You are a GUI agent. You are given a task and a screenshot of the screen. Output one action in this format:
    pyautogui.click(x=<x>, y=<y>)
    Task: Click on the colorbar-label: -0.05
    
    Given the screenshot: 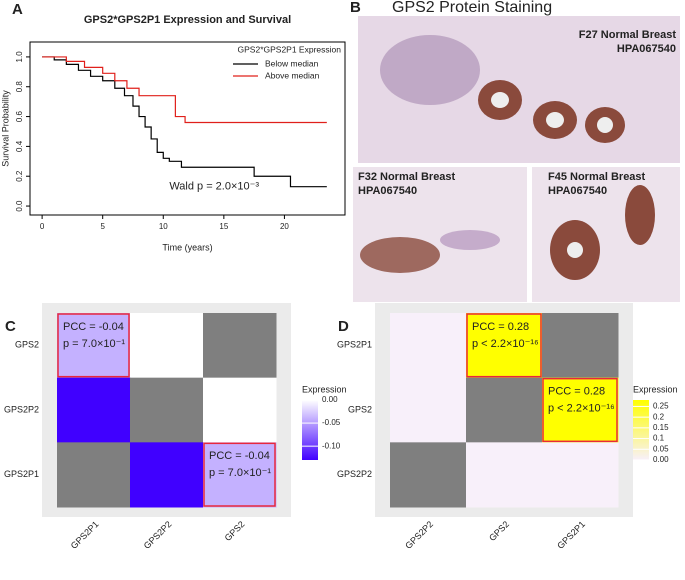 What is the action you would take?
    pyautogui.click(x=331, y=422)
    